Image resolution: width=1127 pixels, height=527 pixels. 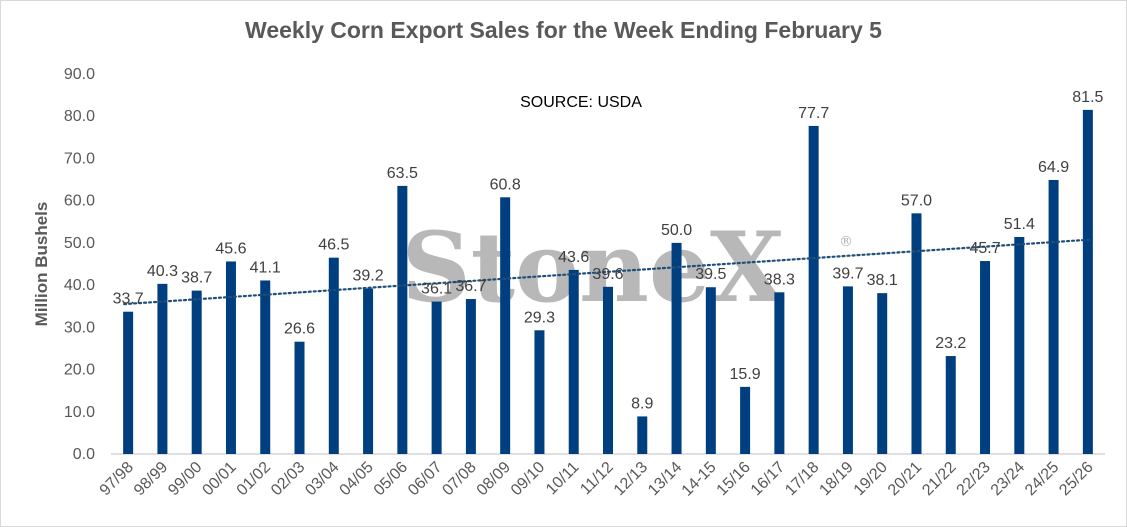 What do you see at coordinates (219, 479) in the screenshot?
I see `x-tick-label: 00/01` at bounding box center [219, 479].